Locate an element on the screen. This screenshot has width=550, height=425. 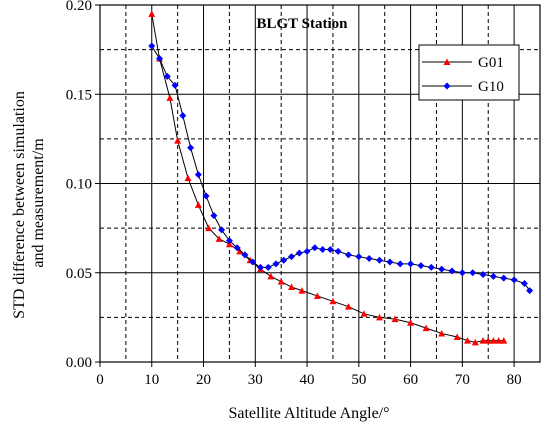
x-tick-label: 10 is located at coordinates (151, 380).